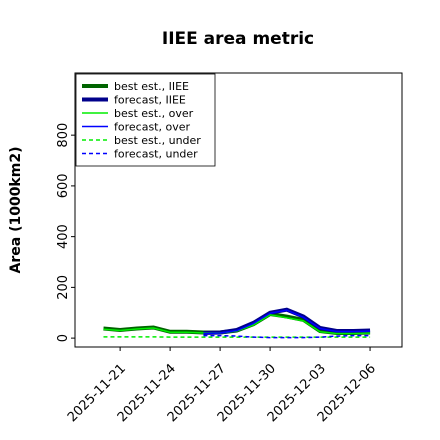 The height and width of the screenshot is (440, 440). Describe the element at coordinates (150, 100) in the screenshot. I see `legend-label: forecast, IIEE` at that location.